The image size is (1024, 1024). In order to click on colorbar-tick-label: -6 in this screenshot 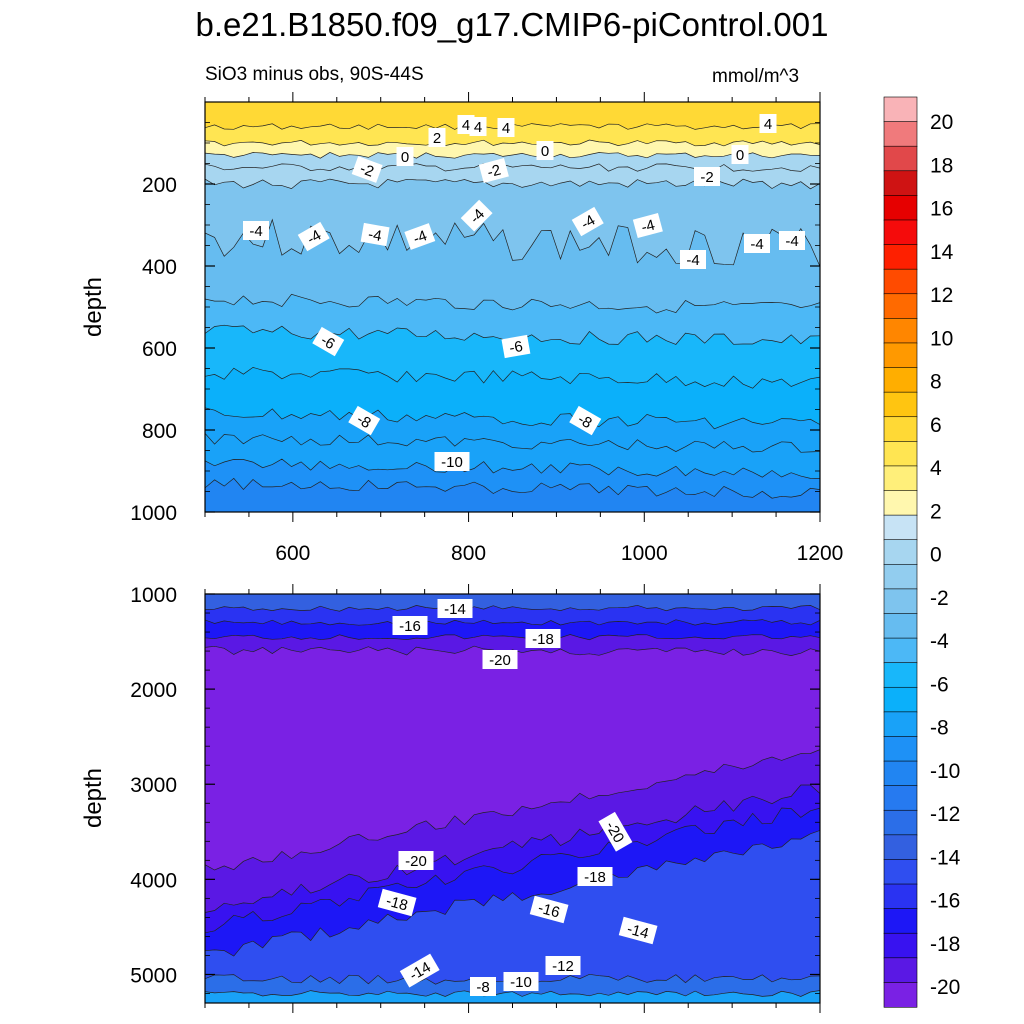, I will do `click(939, 684)`.